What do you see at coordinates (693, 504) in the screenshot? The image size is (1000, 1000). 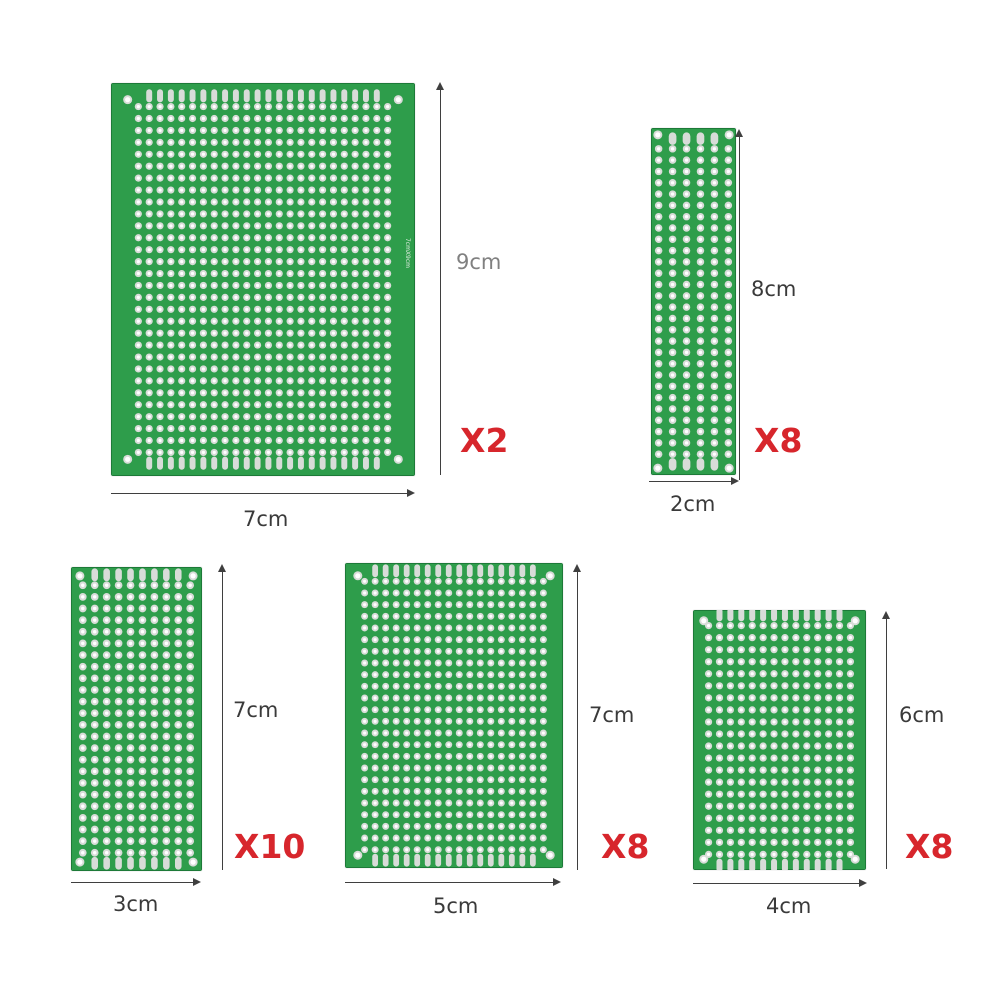 I see `width-label: 2cm` at bounding box center [693, 504].